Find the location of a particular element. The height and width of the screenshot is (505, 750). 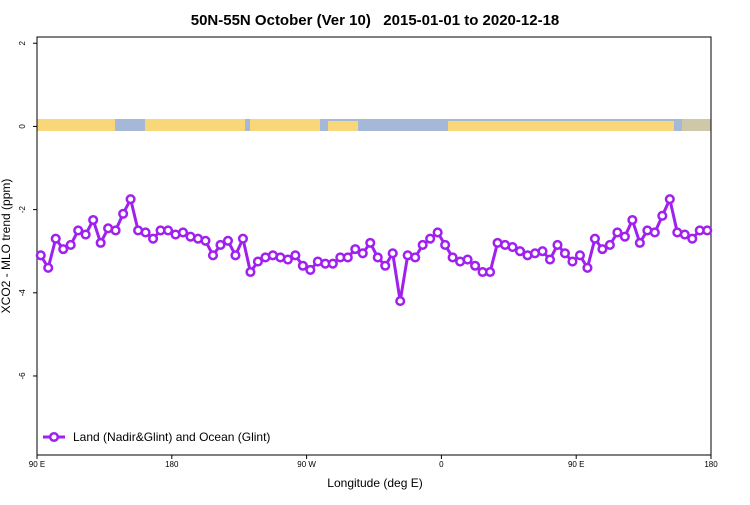

y-axis-label: XCO2 - MLO trend (ppm) is located at coordinates (6, 246).